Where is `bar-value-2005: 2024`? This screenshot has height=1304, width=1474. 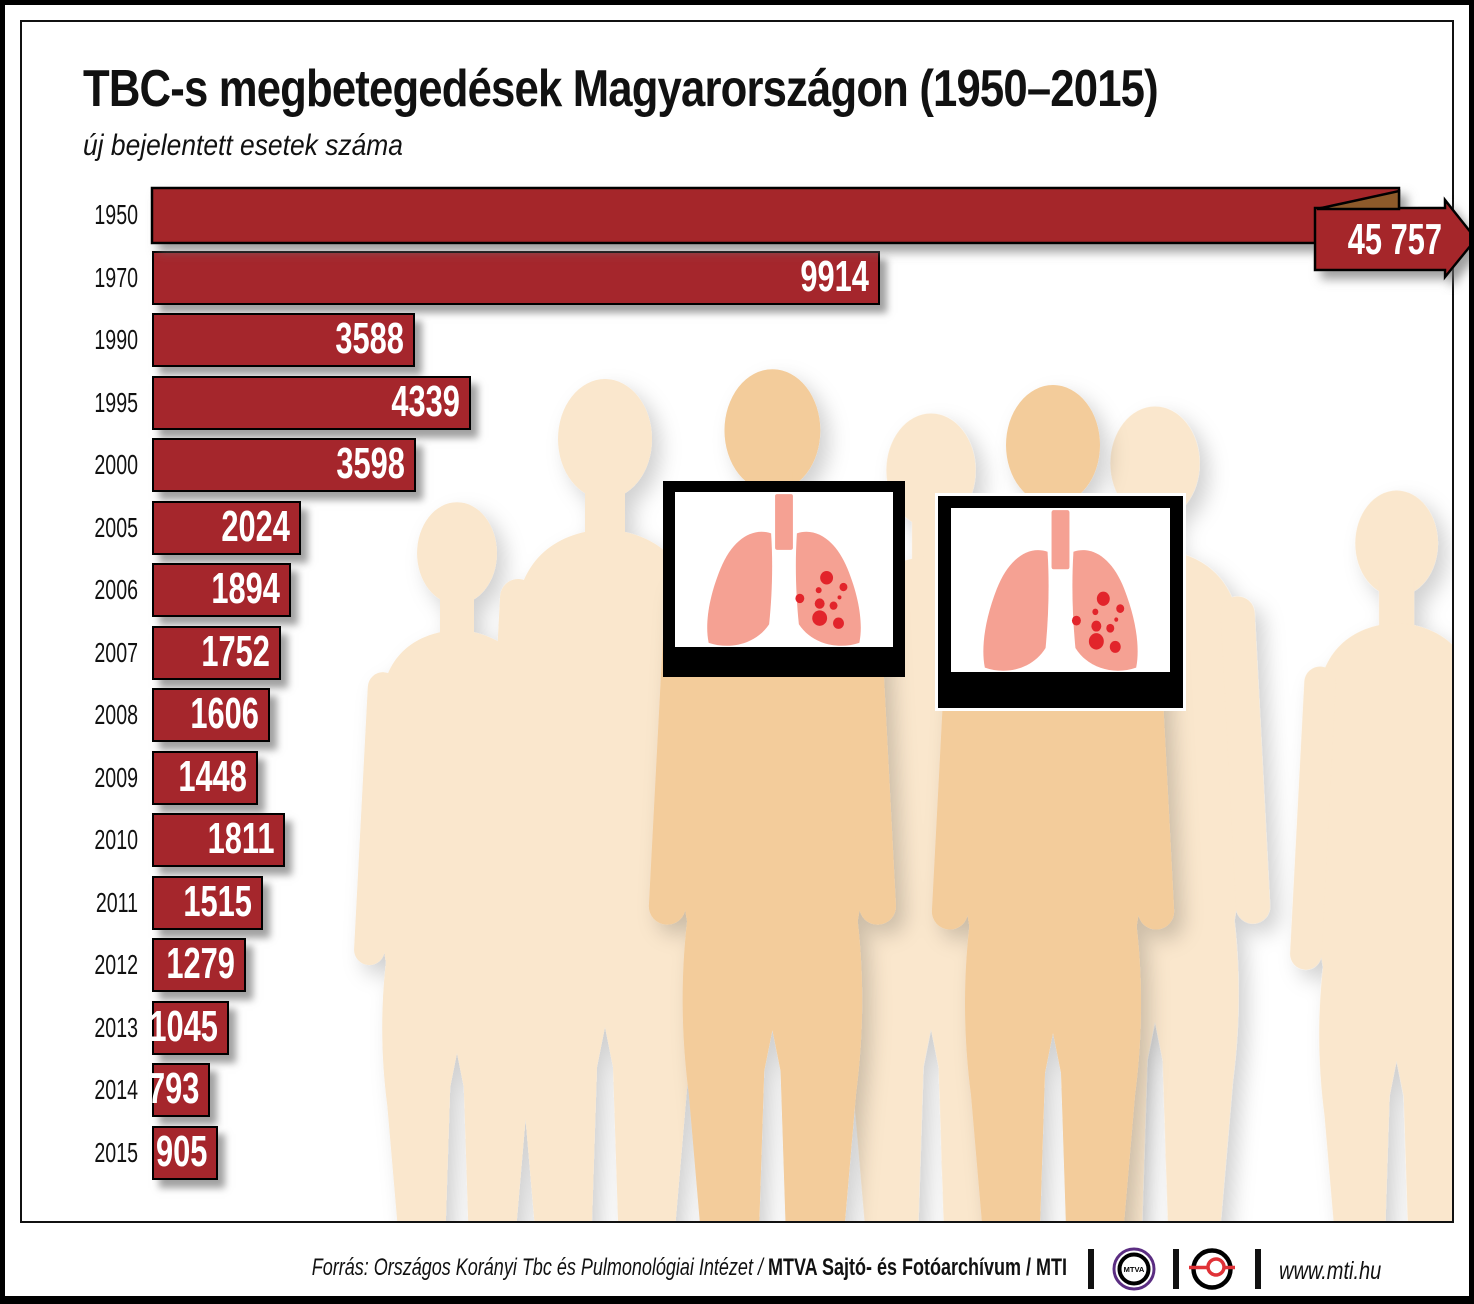 bar-value-2005: 2024 is located at coordinates (255, 527).